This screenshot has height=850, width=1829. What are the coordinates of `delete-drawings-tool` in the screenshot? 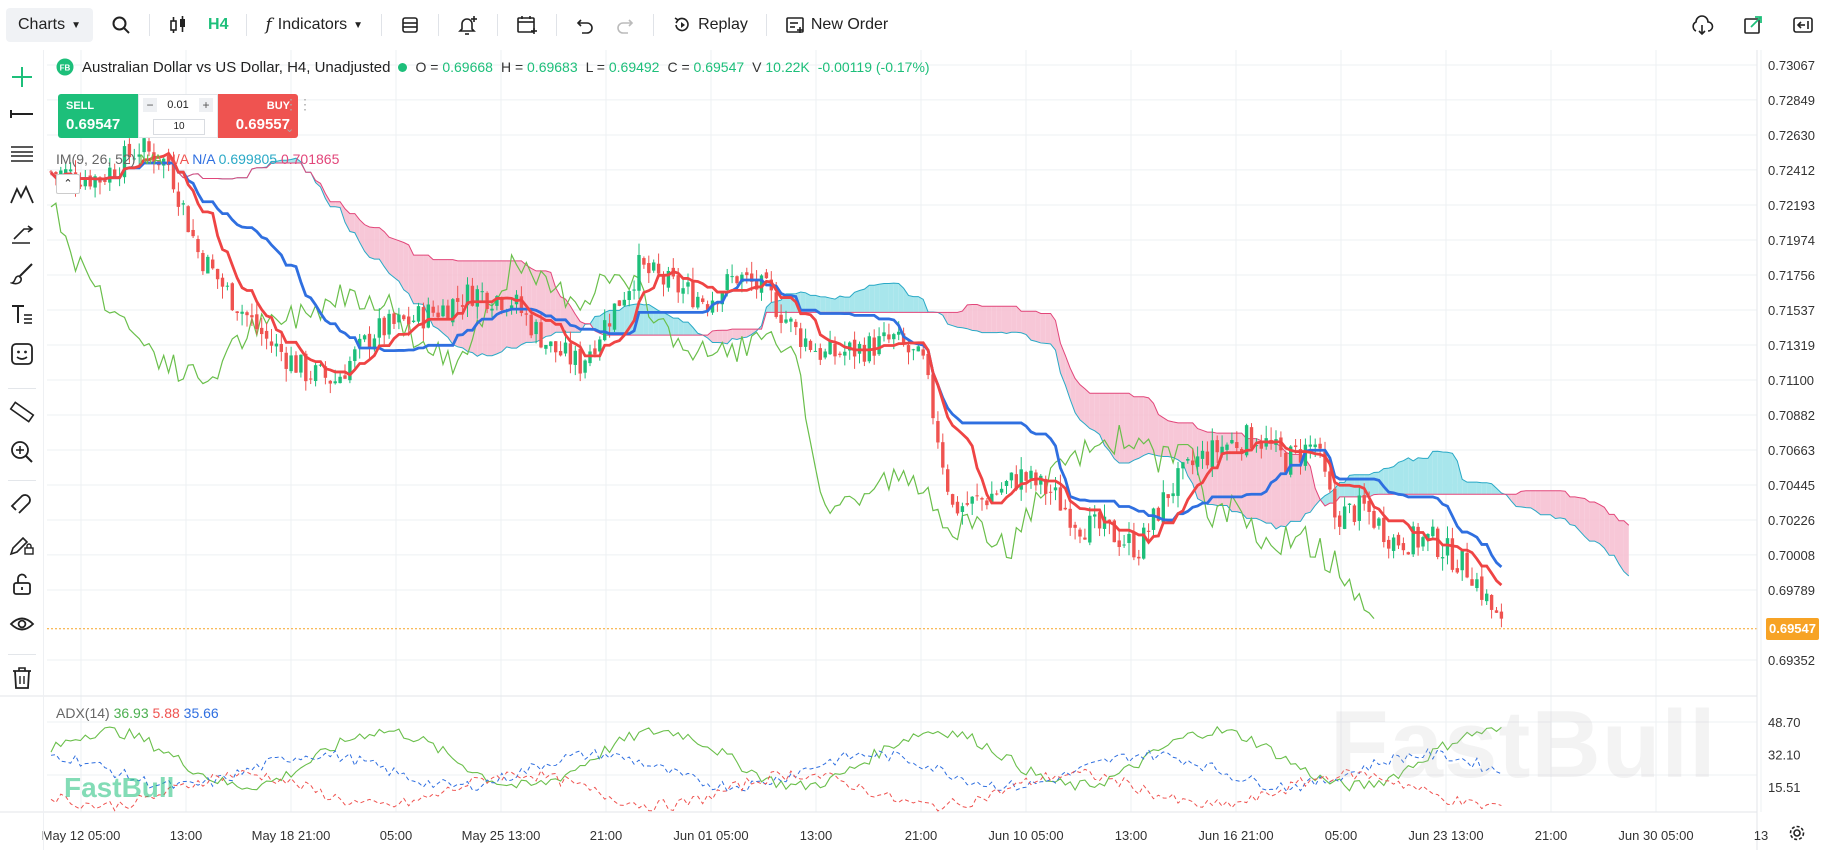 It's located at (22, 678).